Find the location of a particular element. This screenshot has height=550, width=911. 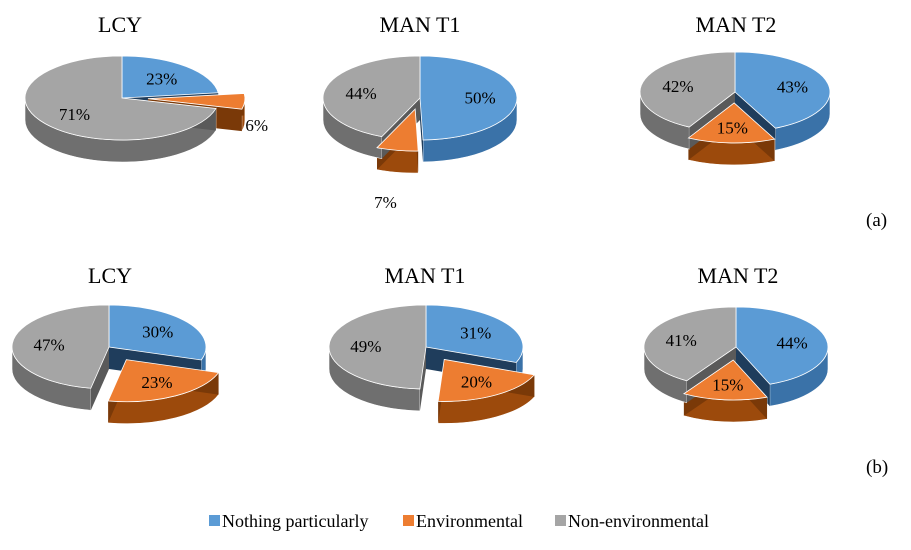

data-label-nothing-particularly: 30% is located at coordinates (157, 332).